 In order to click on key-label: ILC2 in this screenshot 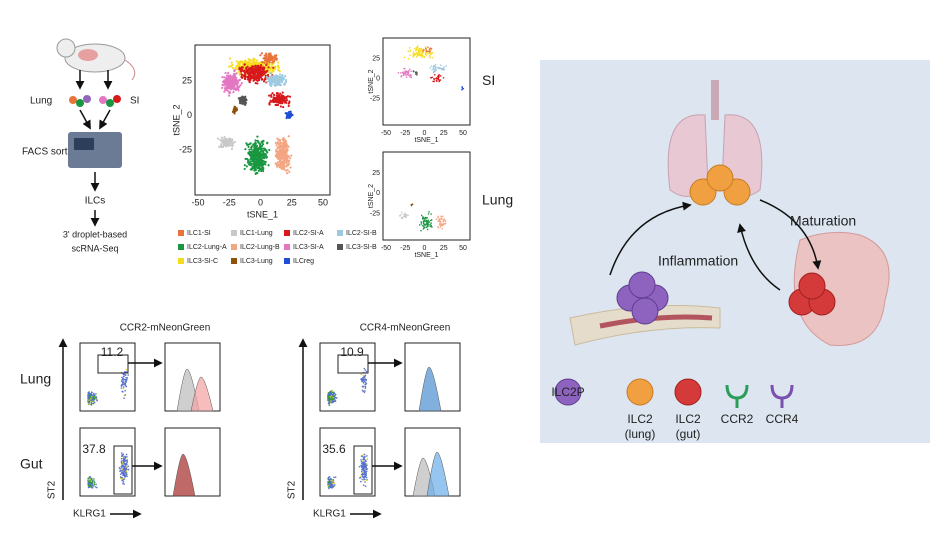, I will do `click(640, 419)`.